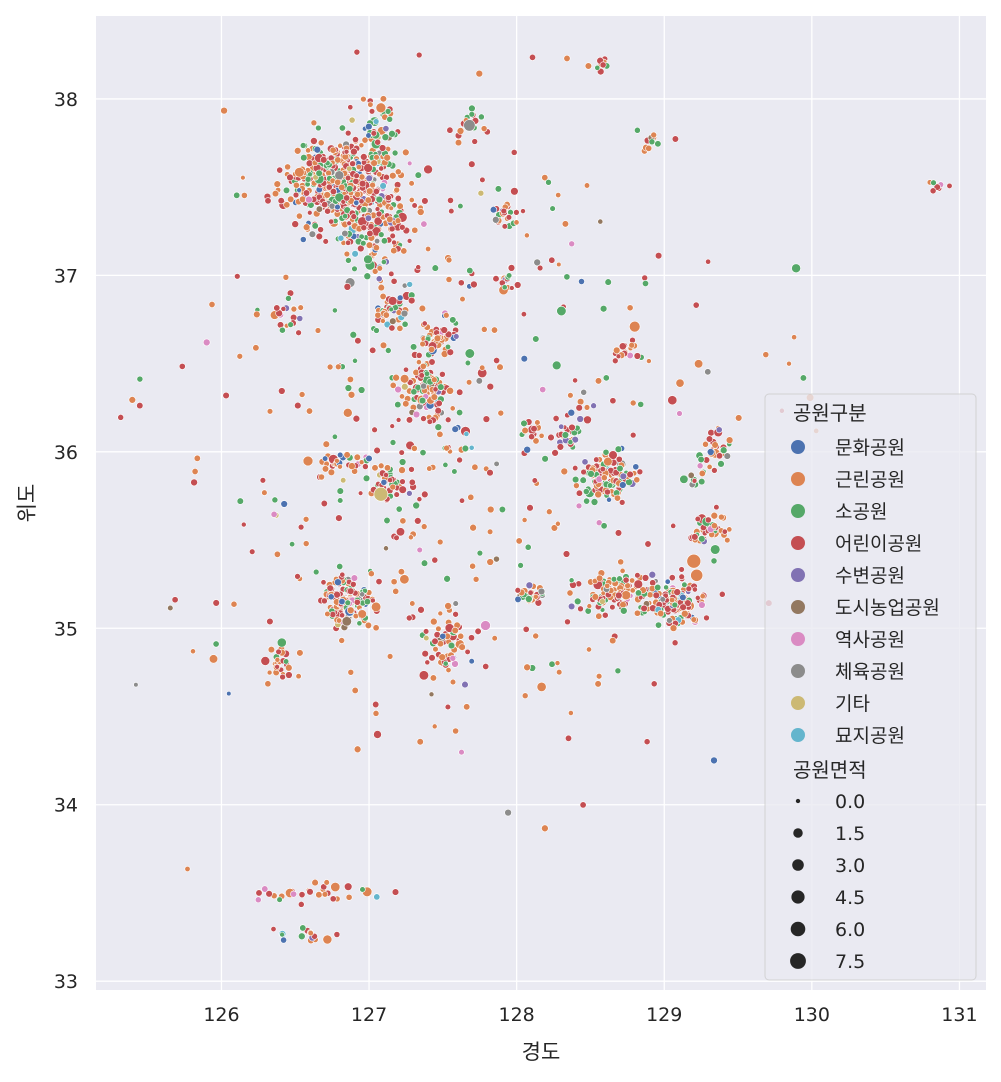  I want to click on x-tick-labels: 126 127 128 129 130 131, so click(590, 1015).